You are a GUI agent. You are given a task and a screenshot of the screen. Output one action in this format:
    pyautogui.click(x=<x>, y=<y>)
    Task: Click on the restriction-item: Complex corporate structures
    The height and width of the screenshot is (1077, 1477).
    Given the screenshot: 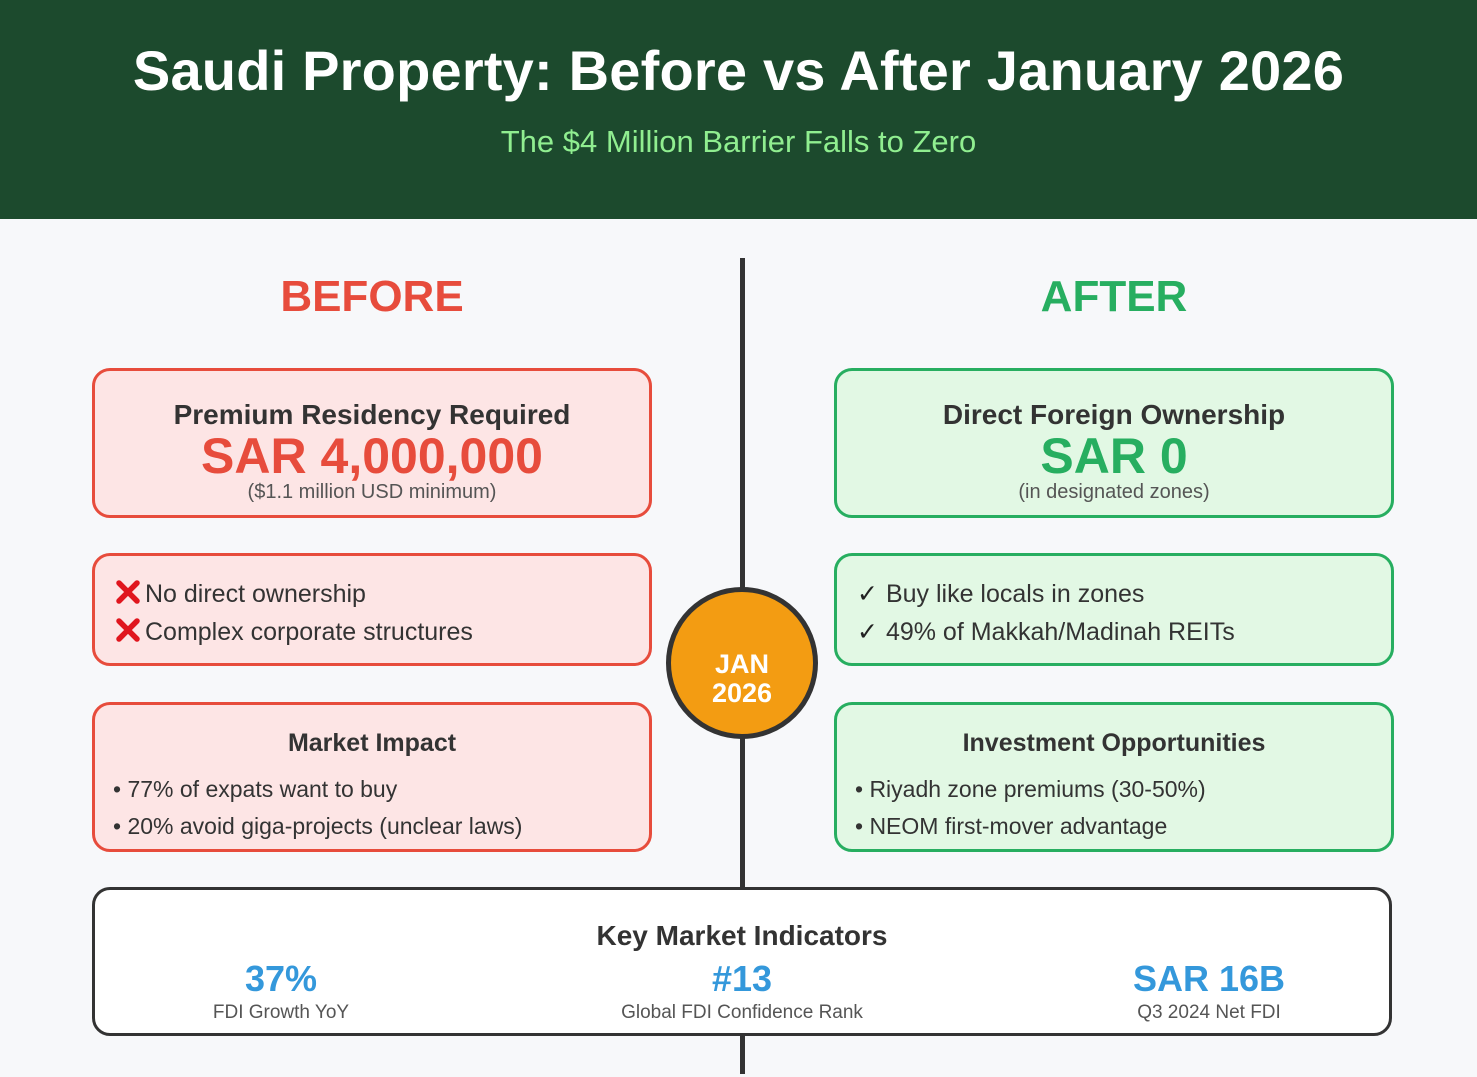 What is the action you would take?
    pyautogui.click(x=294, y=632)
    